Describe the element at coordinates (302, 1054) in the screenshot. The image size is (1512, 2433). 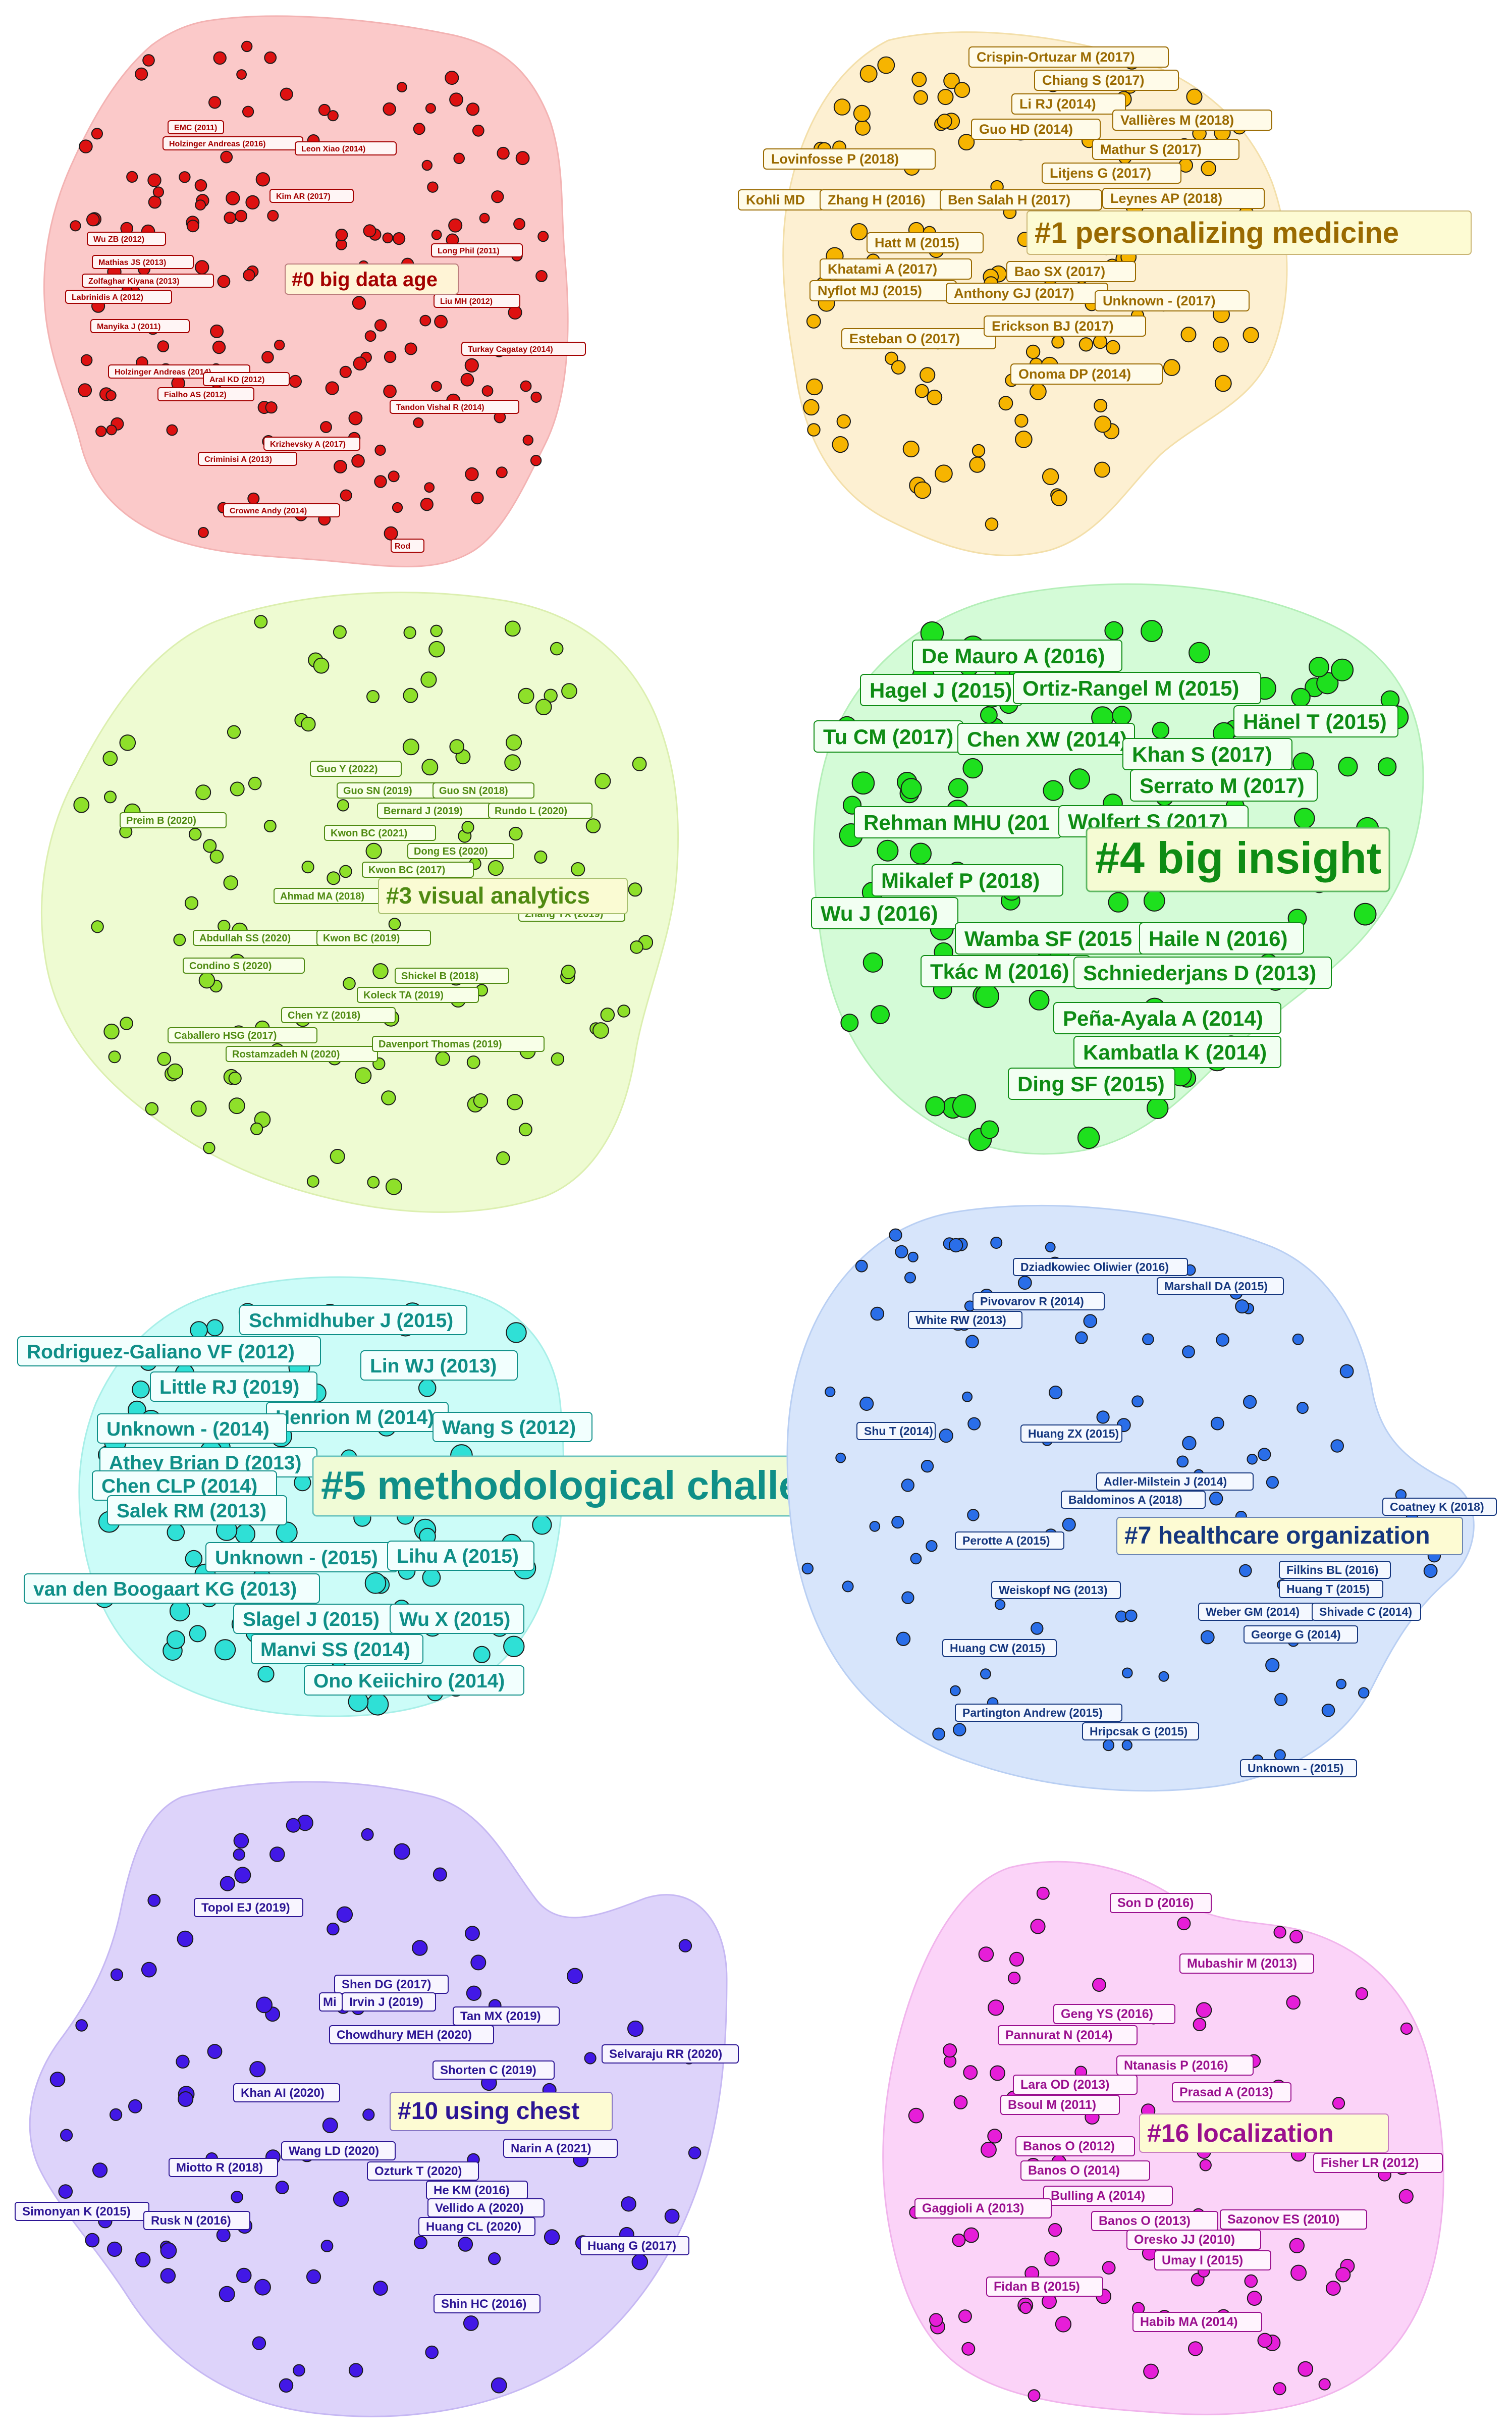
I see `author-label-box: Rostamzadeh N (2020)` at that location.